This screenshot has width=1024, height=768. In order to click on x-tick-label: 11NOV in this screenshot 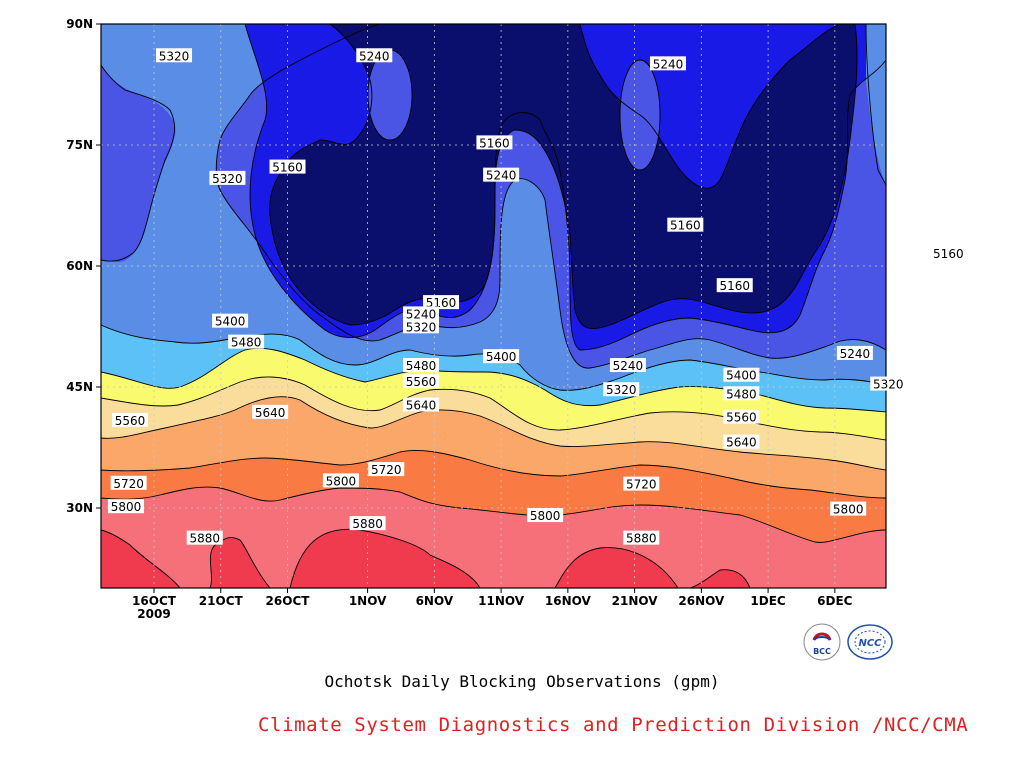, I will do `click(501, 601)`.